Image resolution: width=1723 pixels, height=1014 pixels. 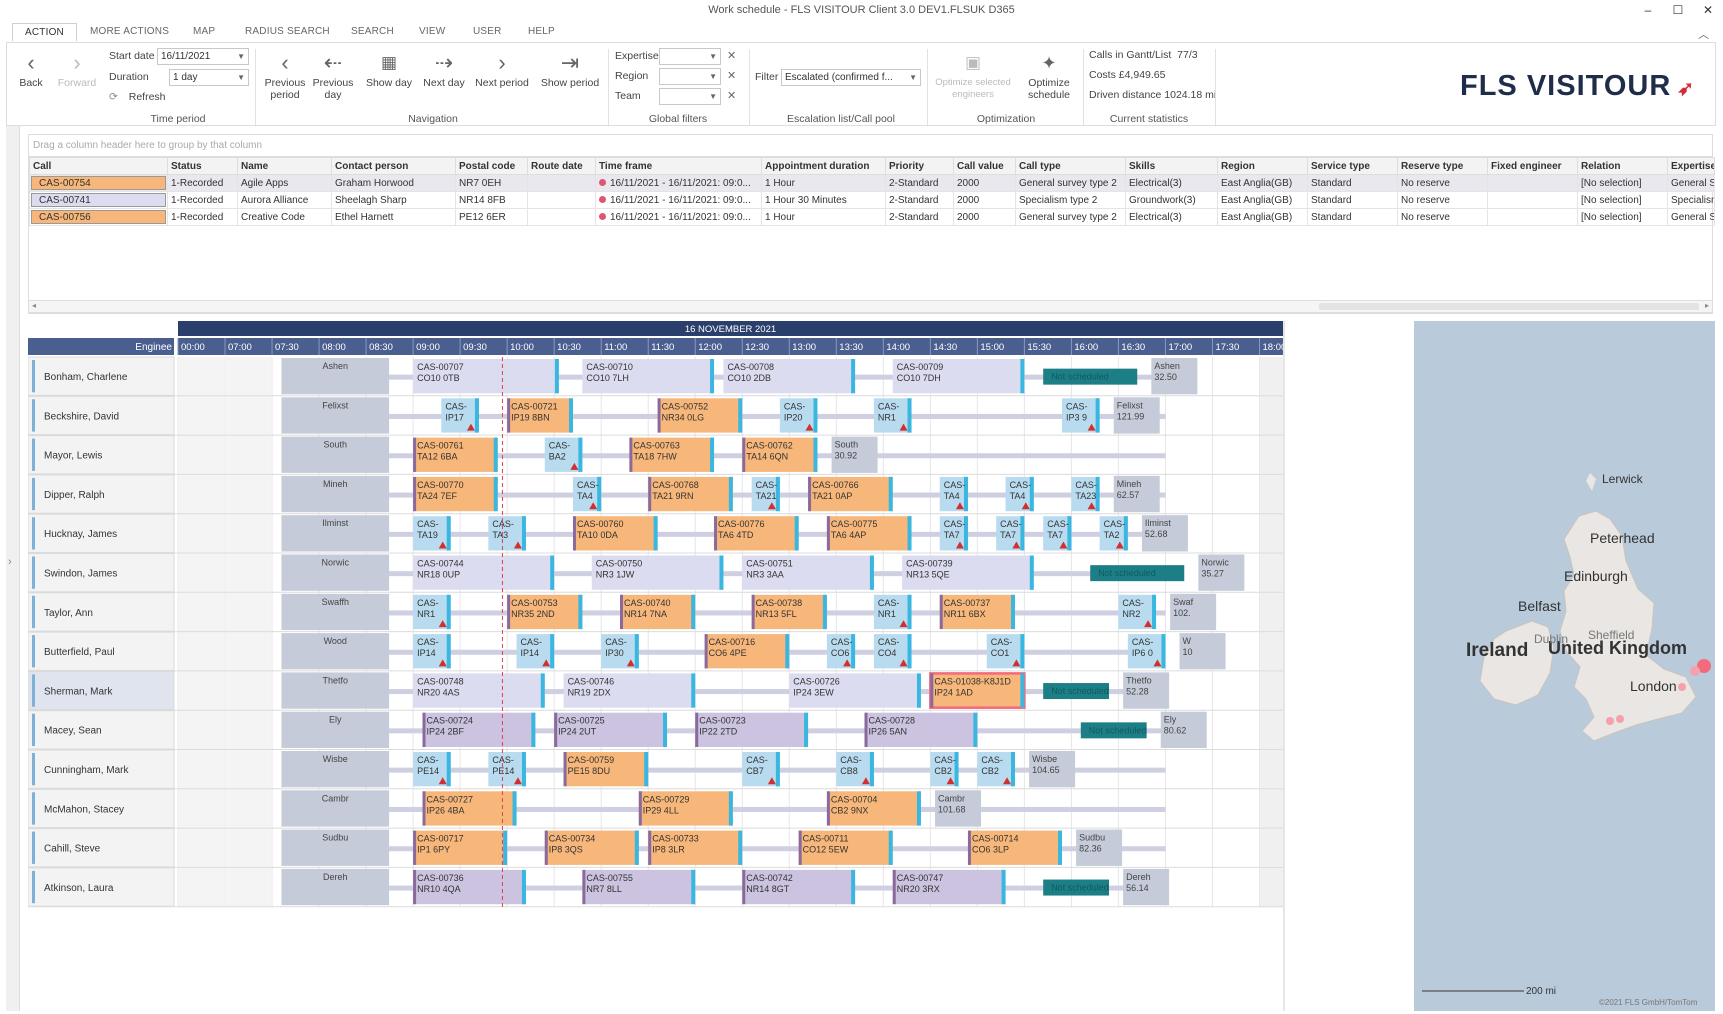 I want to click on tab-map: MAP, so click(x=204, y=31).